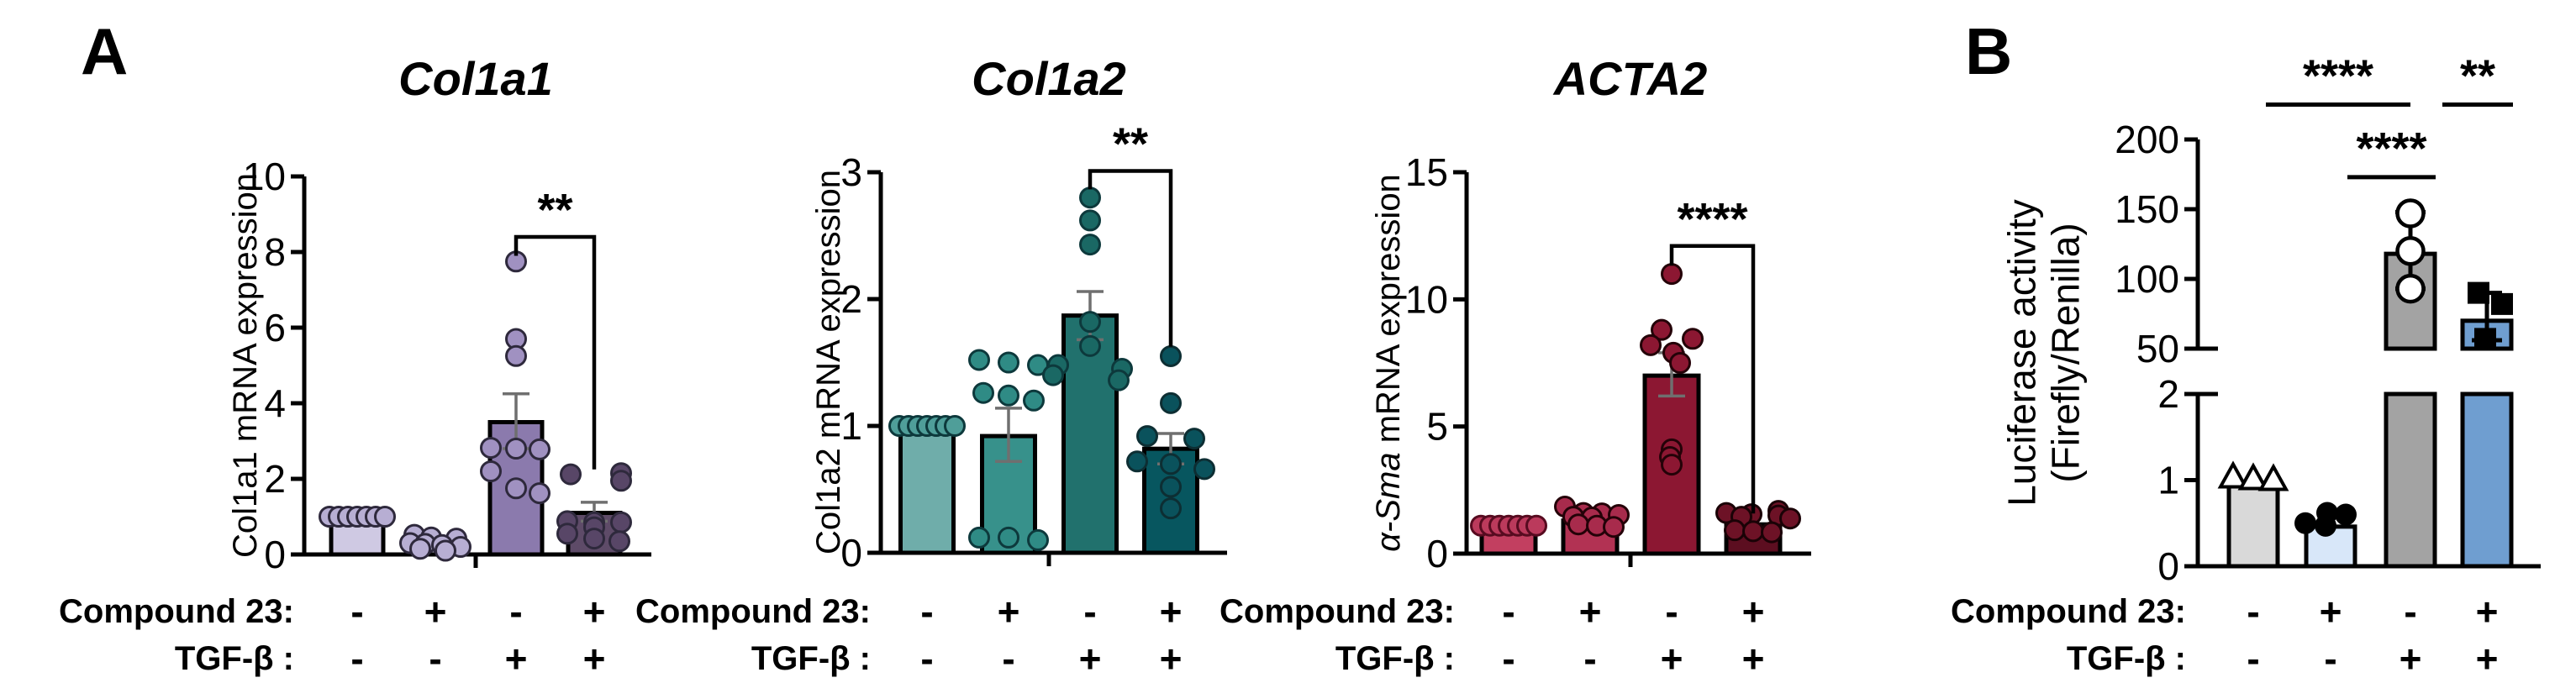 The image size is (2576, 683). I want to click on chart-title-col1a1: Col1a1, so click(475, 78).